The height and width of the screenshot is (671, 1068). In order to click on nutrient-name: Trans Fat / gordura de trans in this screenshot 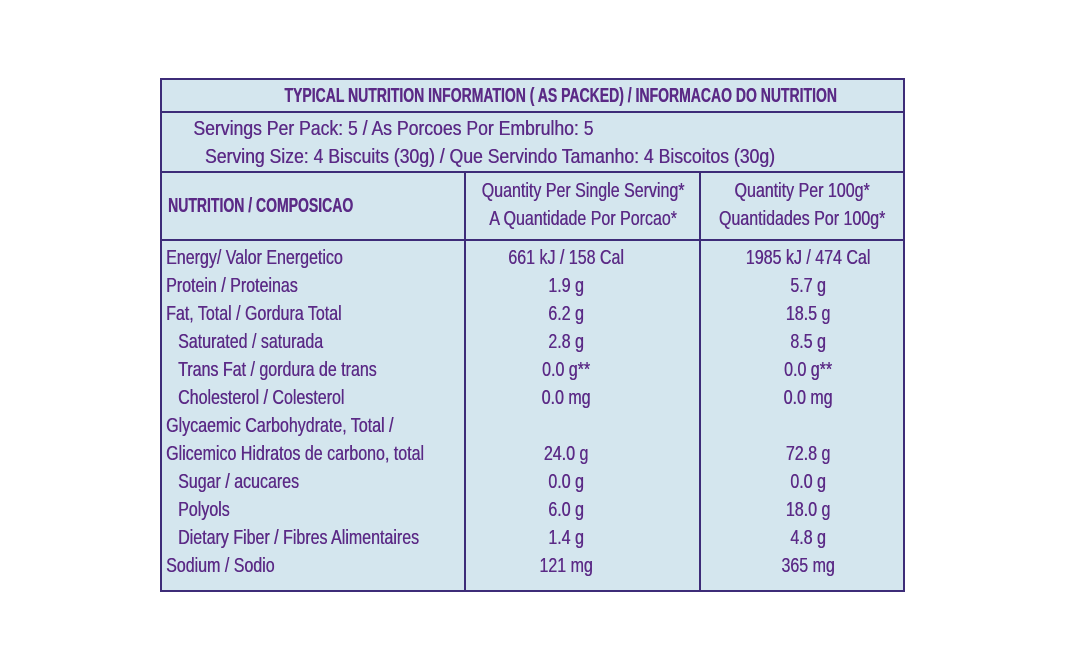, I will do `click(277, 370)`.